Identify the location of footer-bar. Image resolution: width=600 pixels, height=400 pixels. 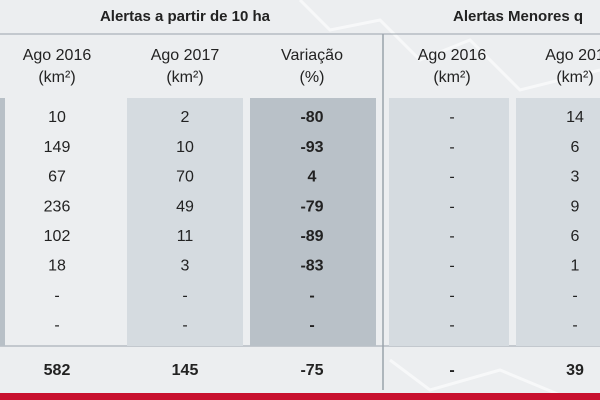
(300, 396).